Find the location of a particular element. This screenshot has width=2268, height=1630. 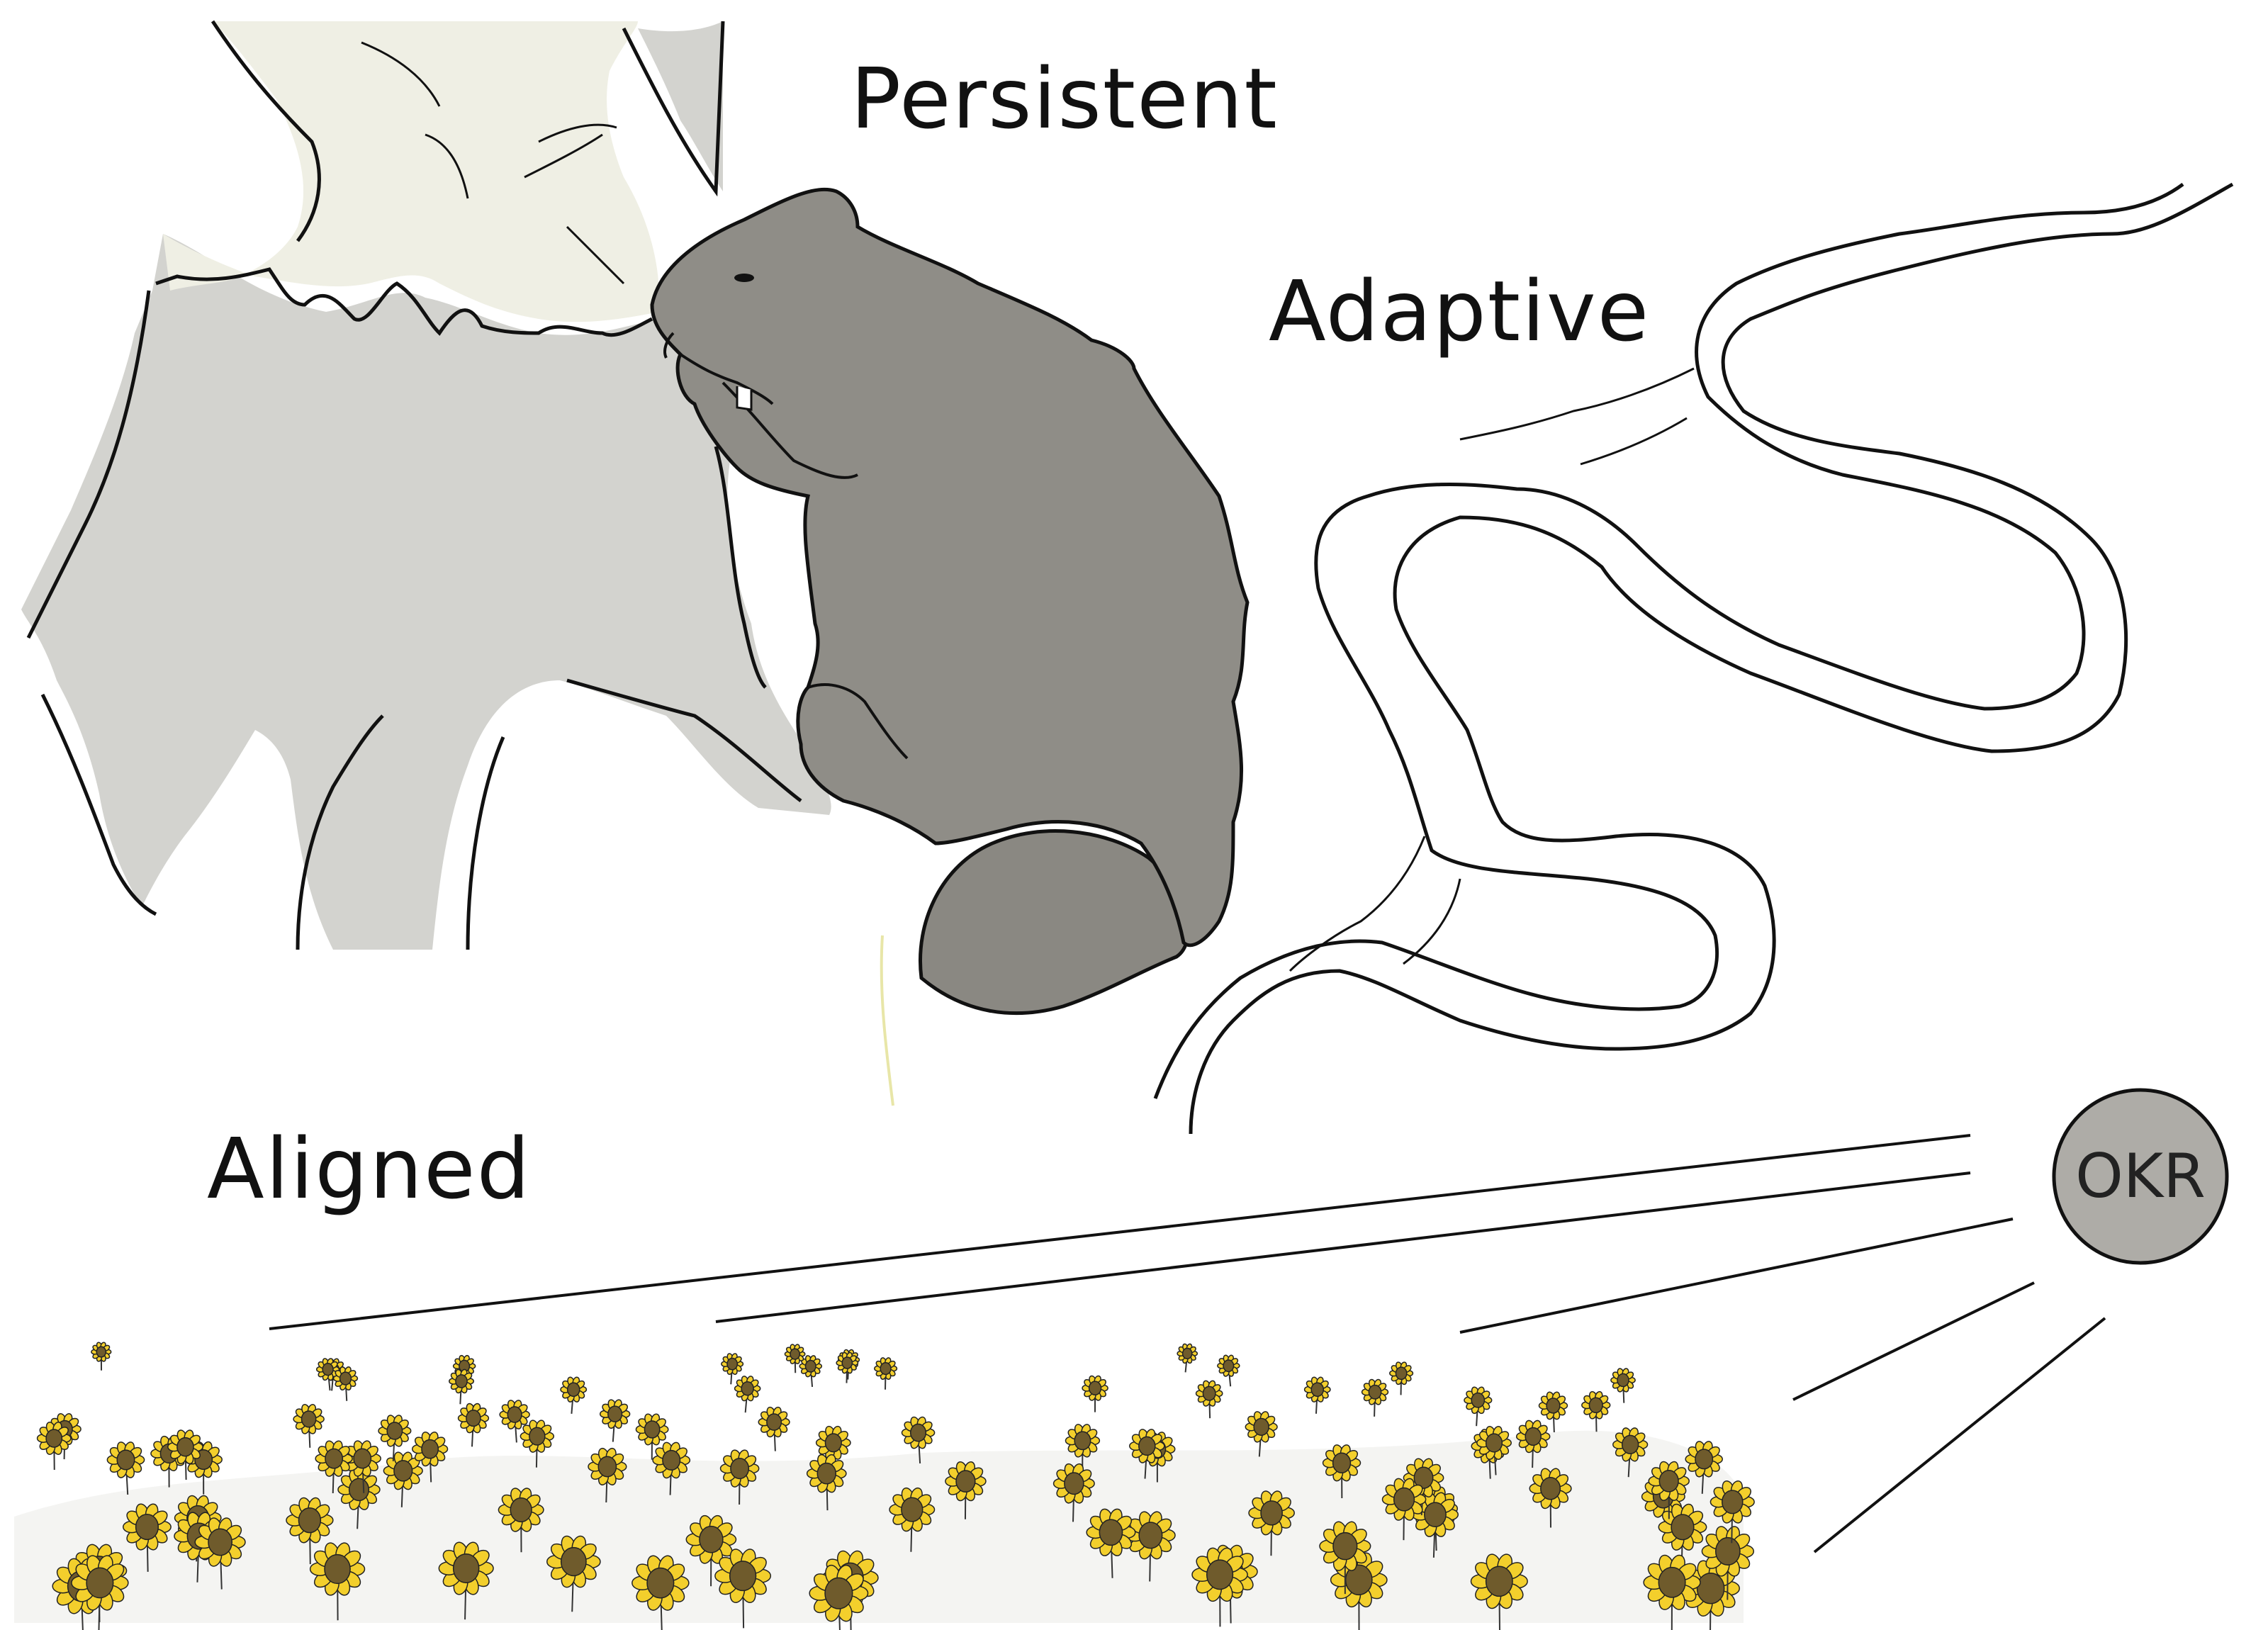

label-aligned: Aligned is located at coordinates (369, 1169).